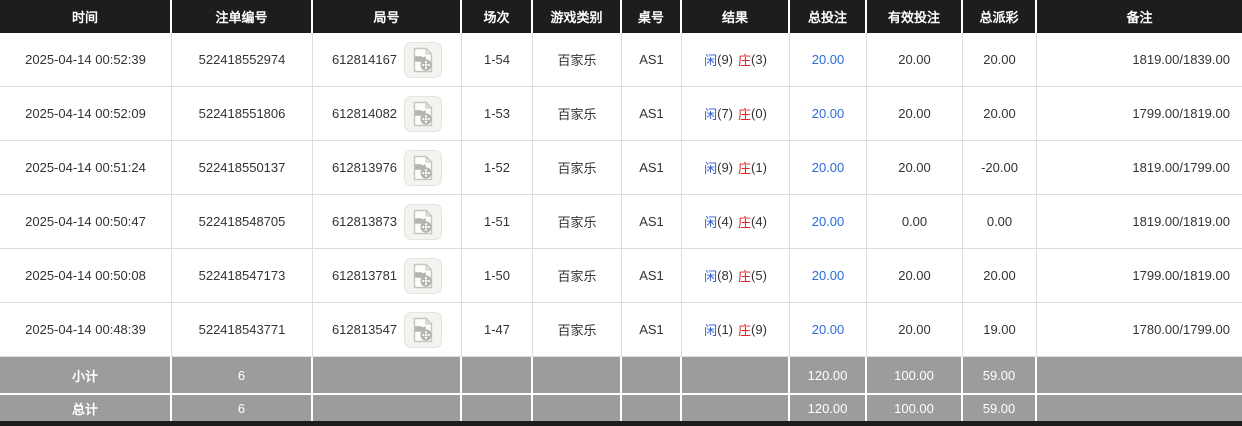 The width and height of the screenshot is (1242, 426). What do you see at coordinates (1181, 59) in the screenshot?
I see `cell-remark: 1819.00/1839.00` at bounding box center [1181, 59].